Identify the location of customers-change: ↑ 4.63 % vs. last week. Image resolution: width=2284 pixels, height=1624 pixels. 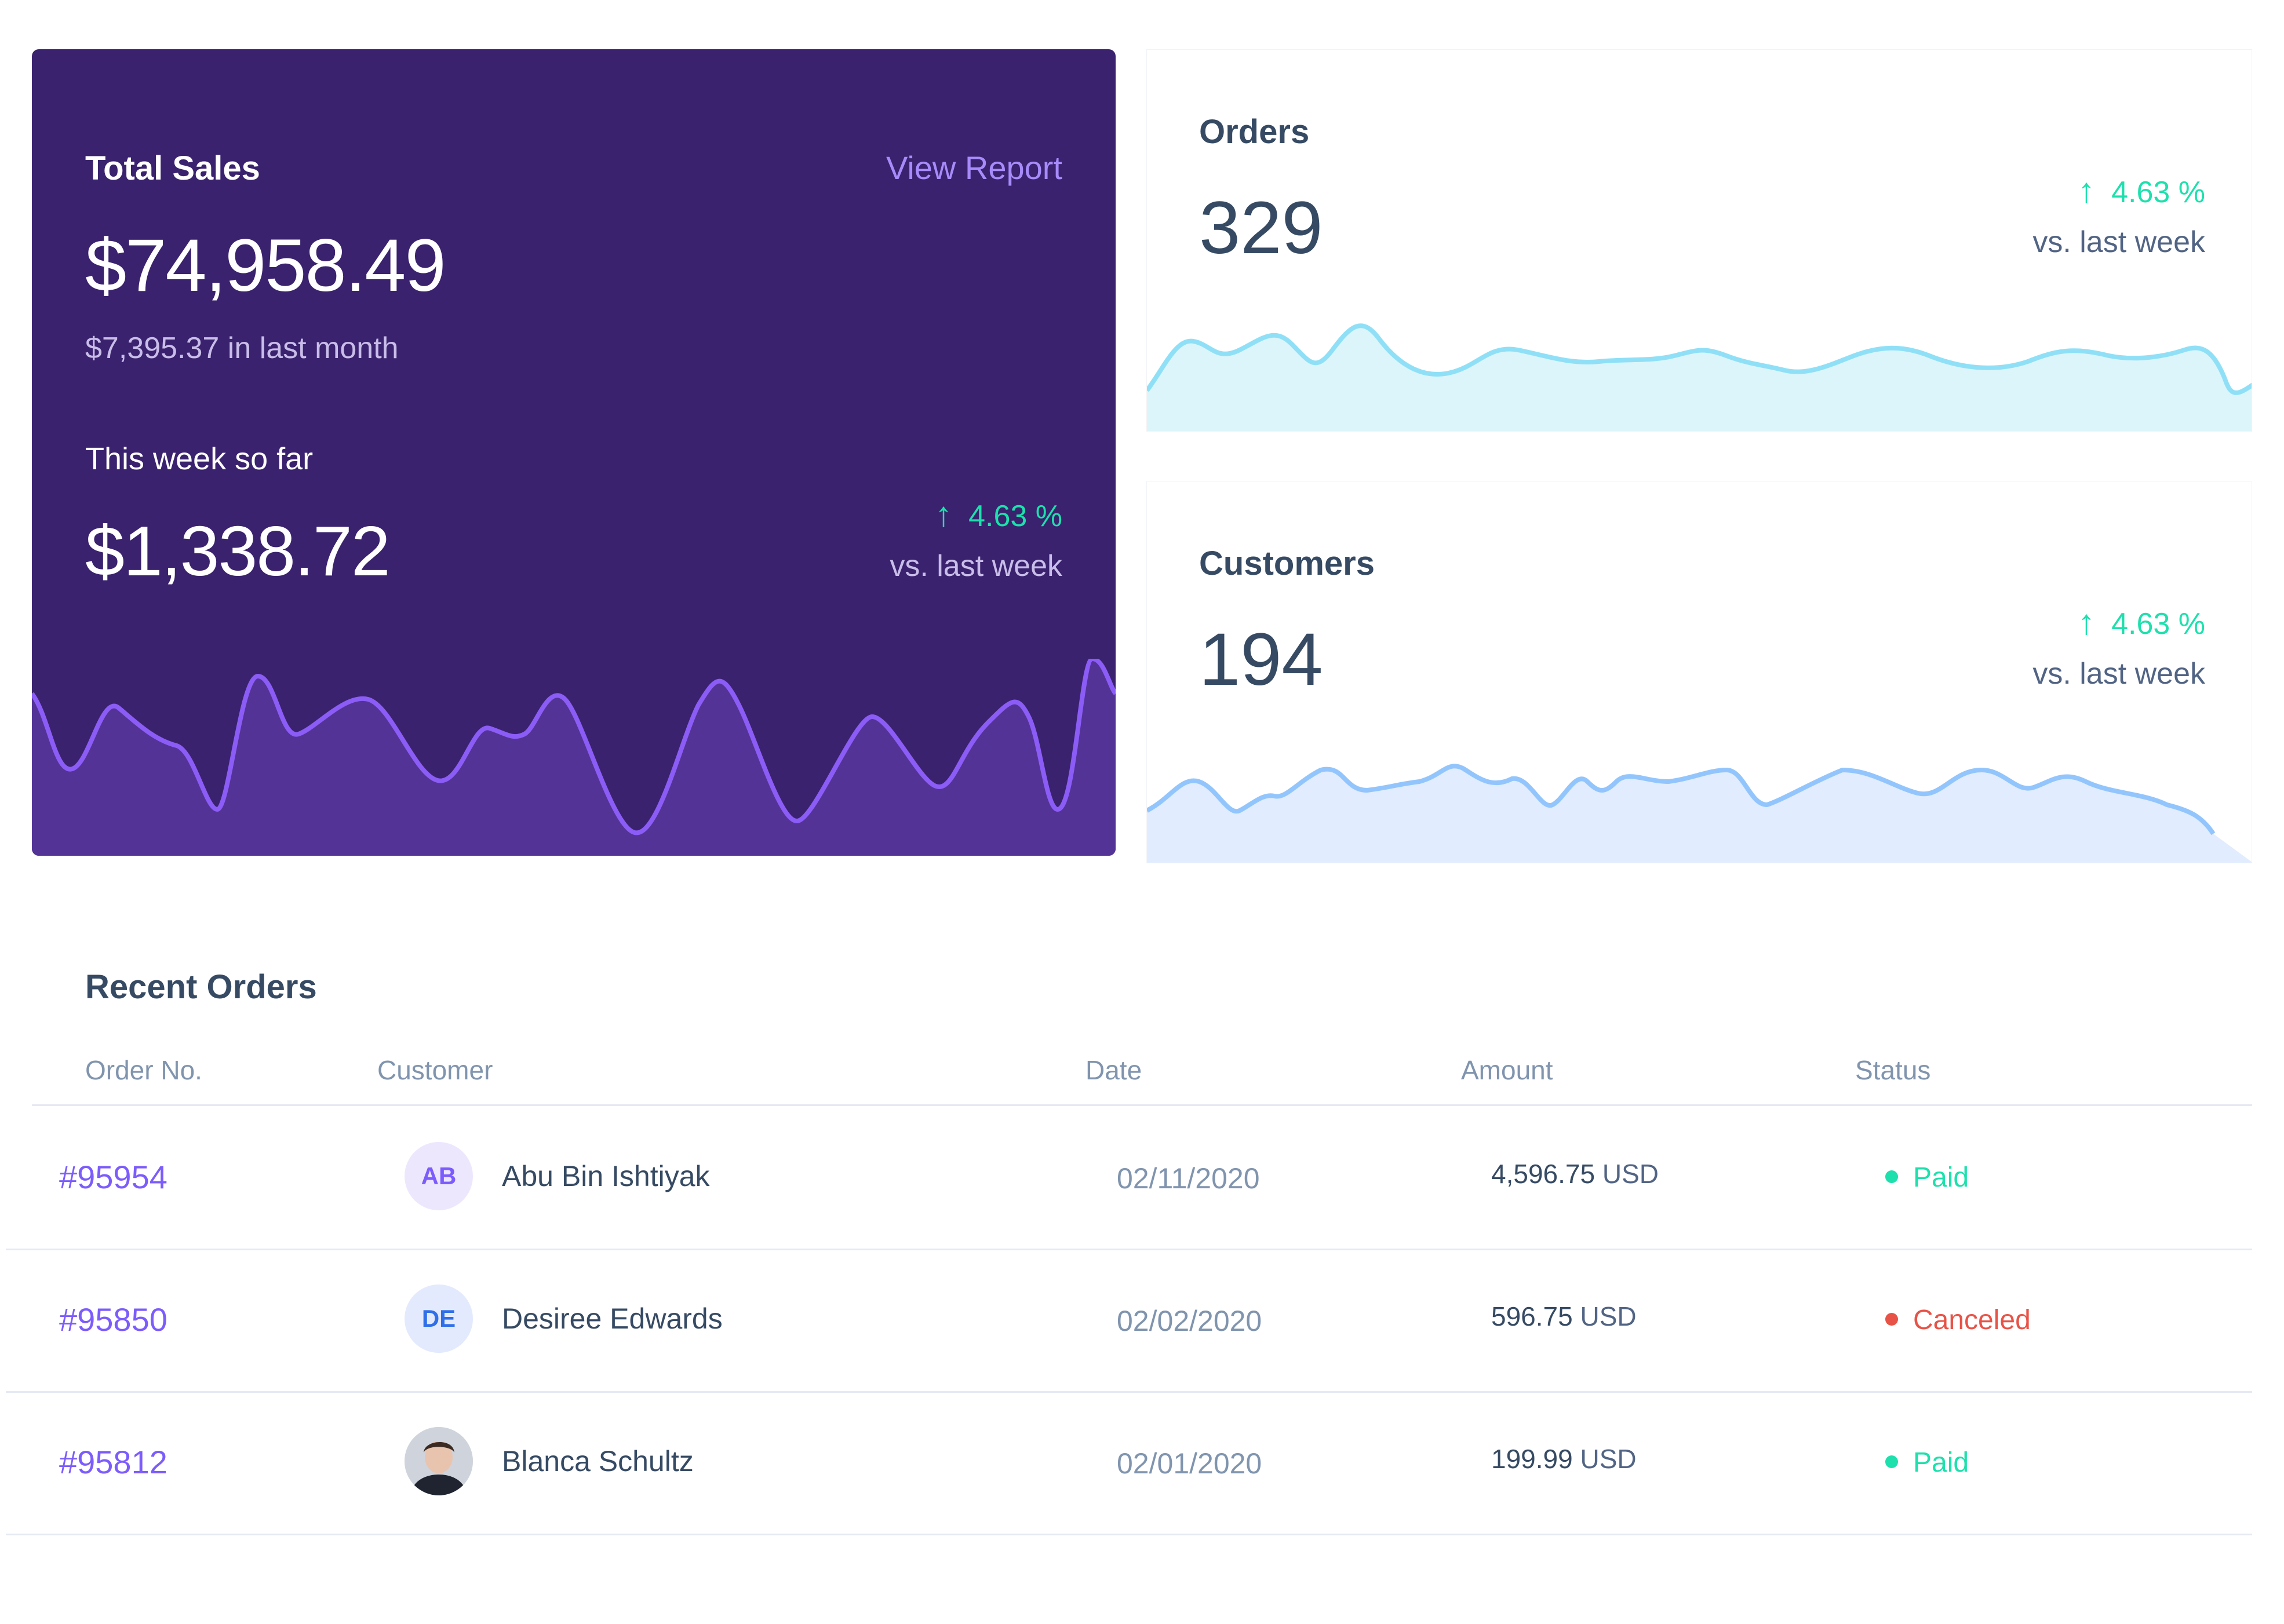
(2118, 648).